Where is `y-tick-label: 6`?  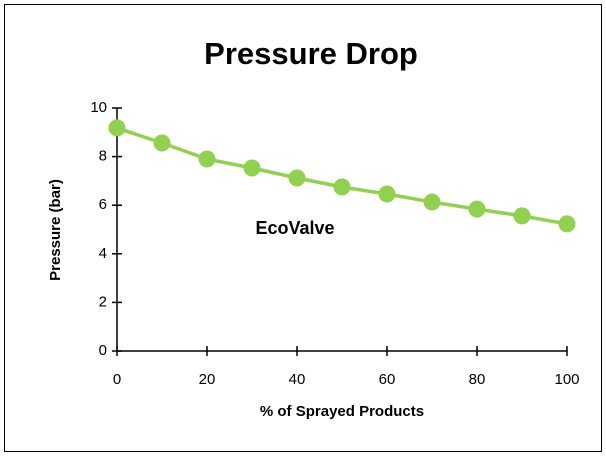
y-tick-label: 6 is located at coordinates (103, 204).